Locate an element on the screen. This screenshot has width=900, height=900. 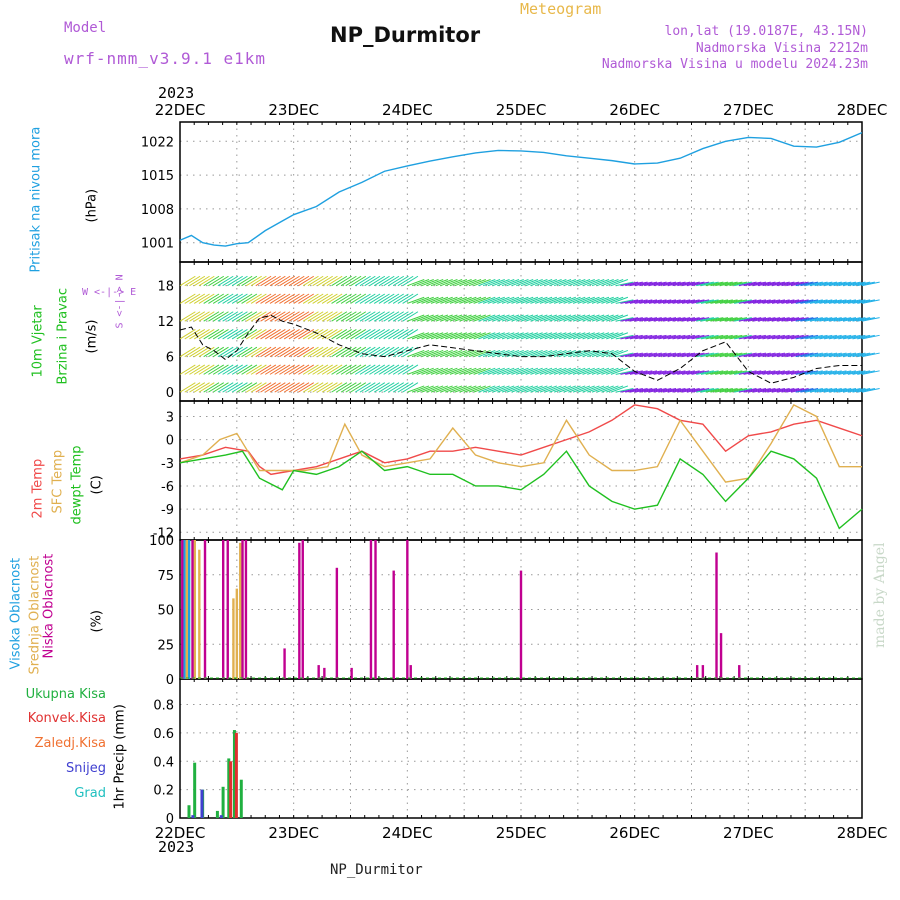
y-tick-label: 0.8 is located at coordinates (163, 706).